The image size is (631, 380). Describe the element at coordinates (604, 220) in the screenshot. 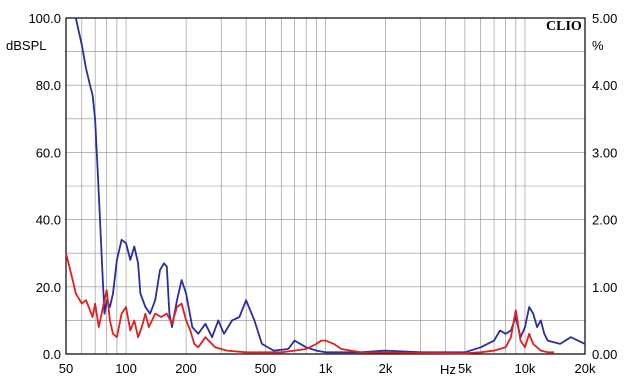

I see `y-right-tick-label: 2.00` at that location.